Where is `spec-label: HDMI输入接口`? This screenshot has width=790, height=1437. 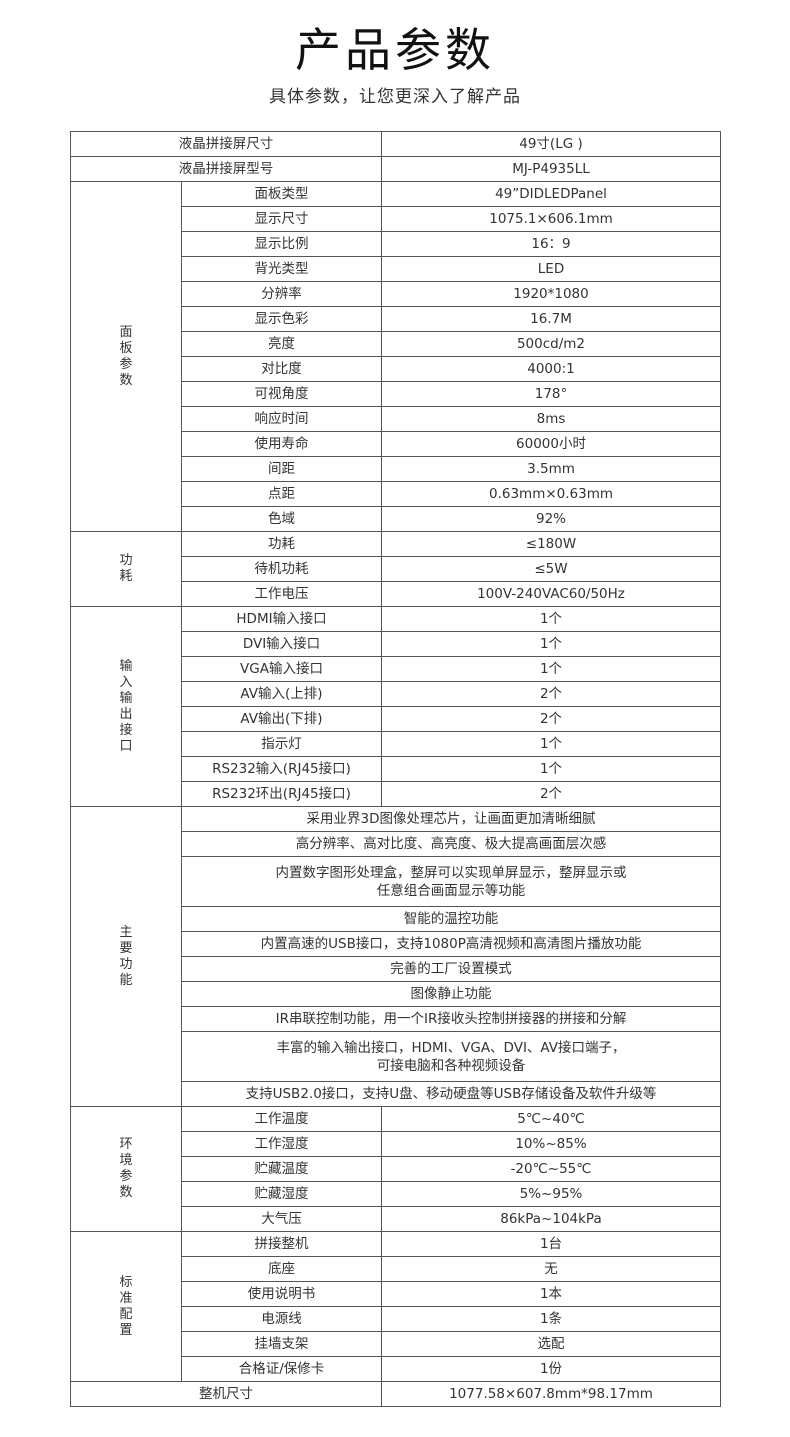 spec-label: HDMI输入接口 is located at coordinates (281, 619).